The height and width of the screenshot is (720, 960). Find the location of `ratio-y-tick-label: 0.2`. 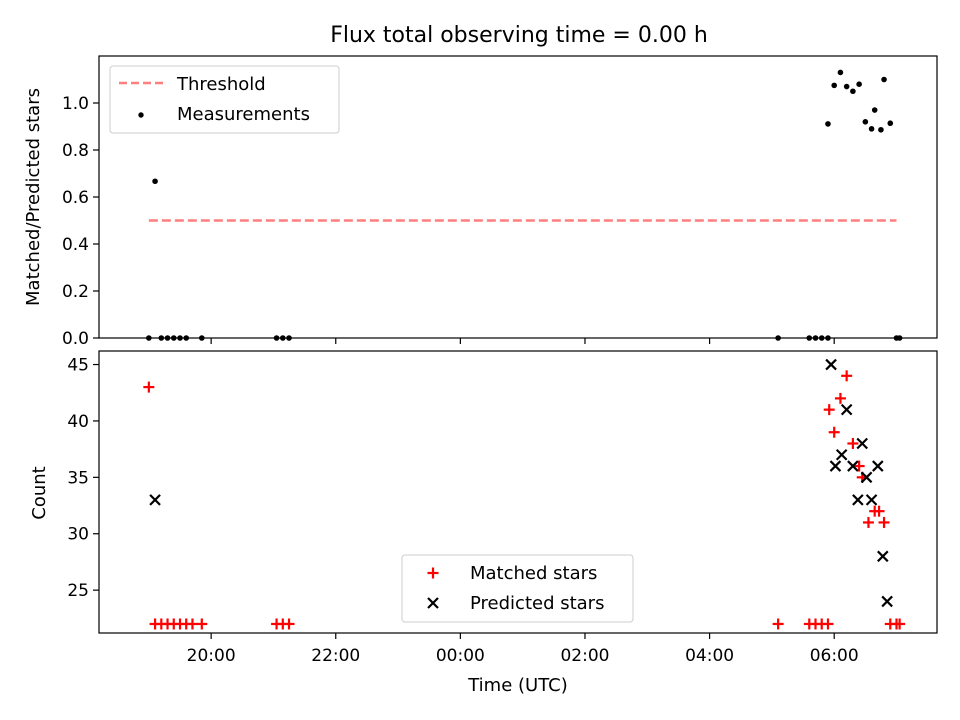

ratio-y-tick-label: 0.2 is located at coordinates (75, 292).